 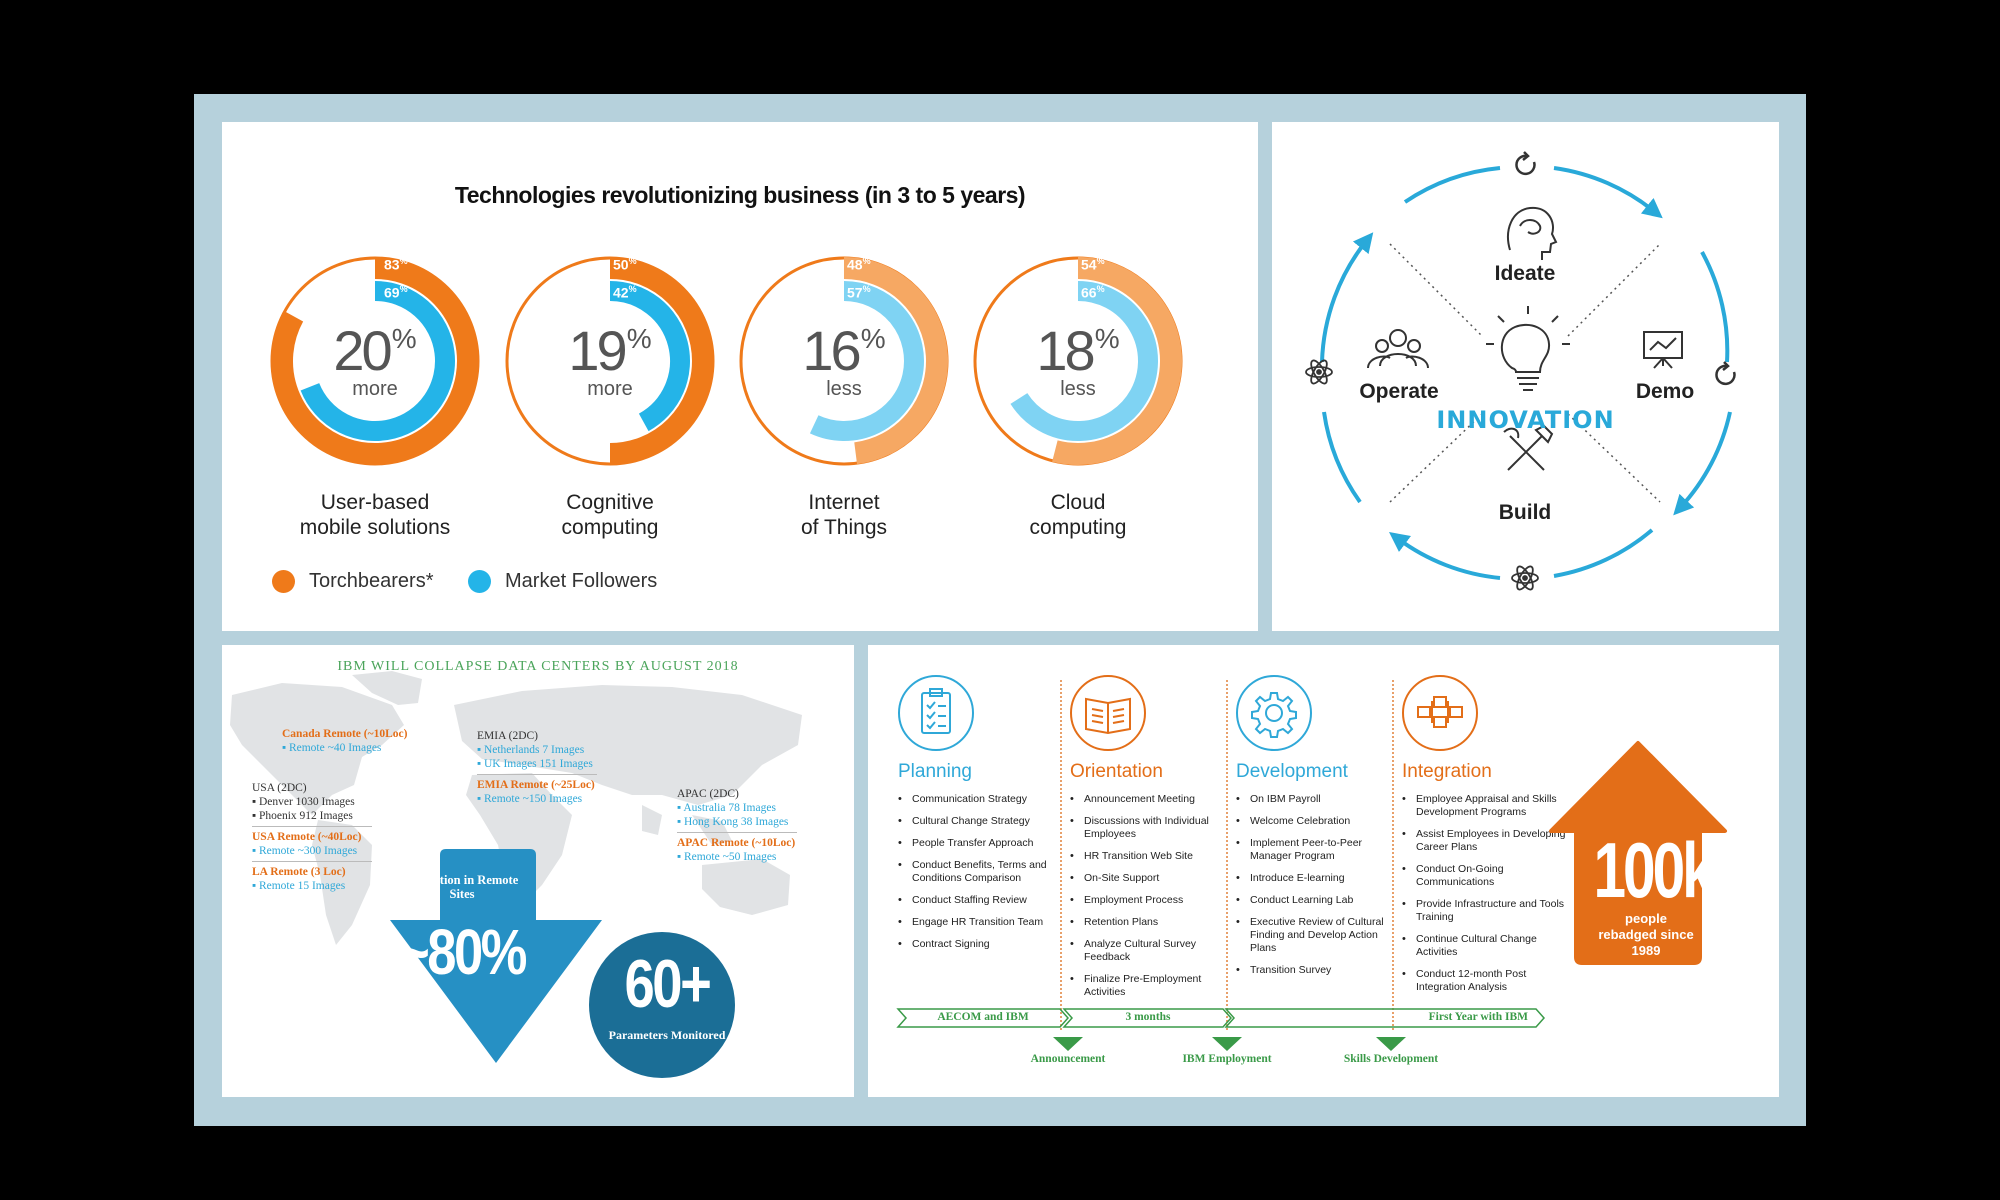 I want to click on clipboard-icon, so click(x=936, y=713).